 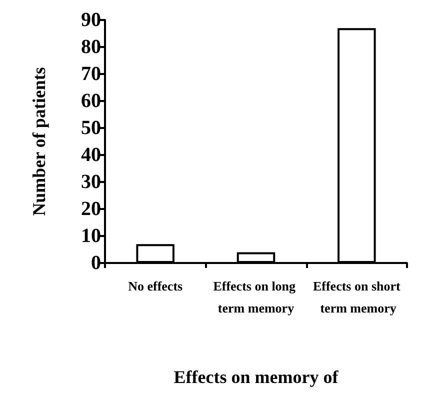 What do you see at coordinates (91, 155) in the screenshot?
I see `y-tick-label: 40` at bounding box center [91, 155].